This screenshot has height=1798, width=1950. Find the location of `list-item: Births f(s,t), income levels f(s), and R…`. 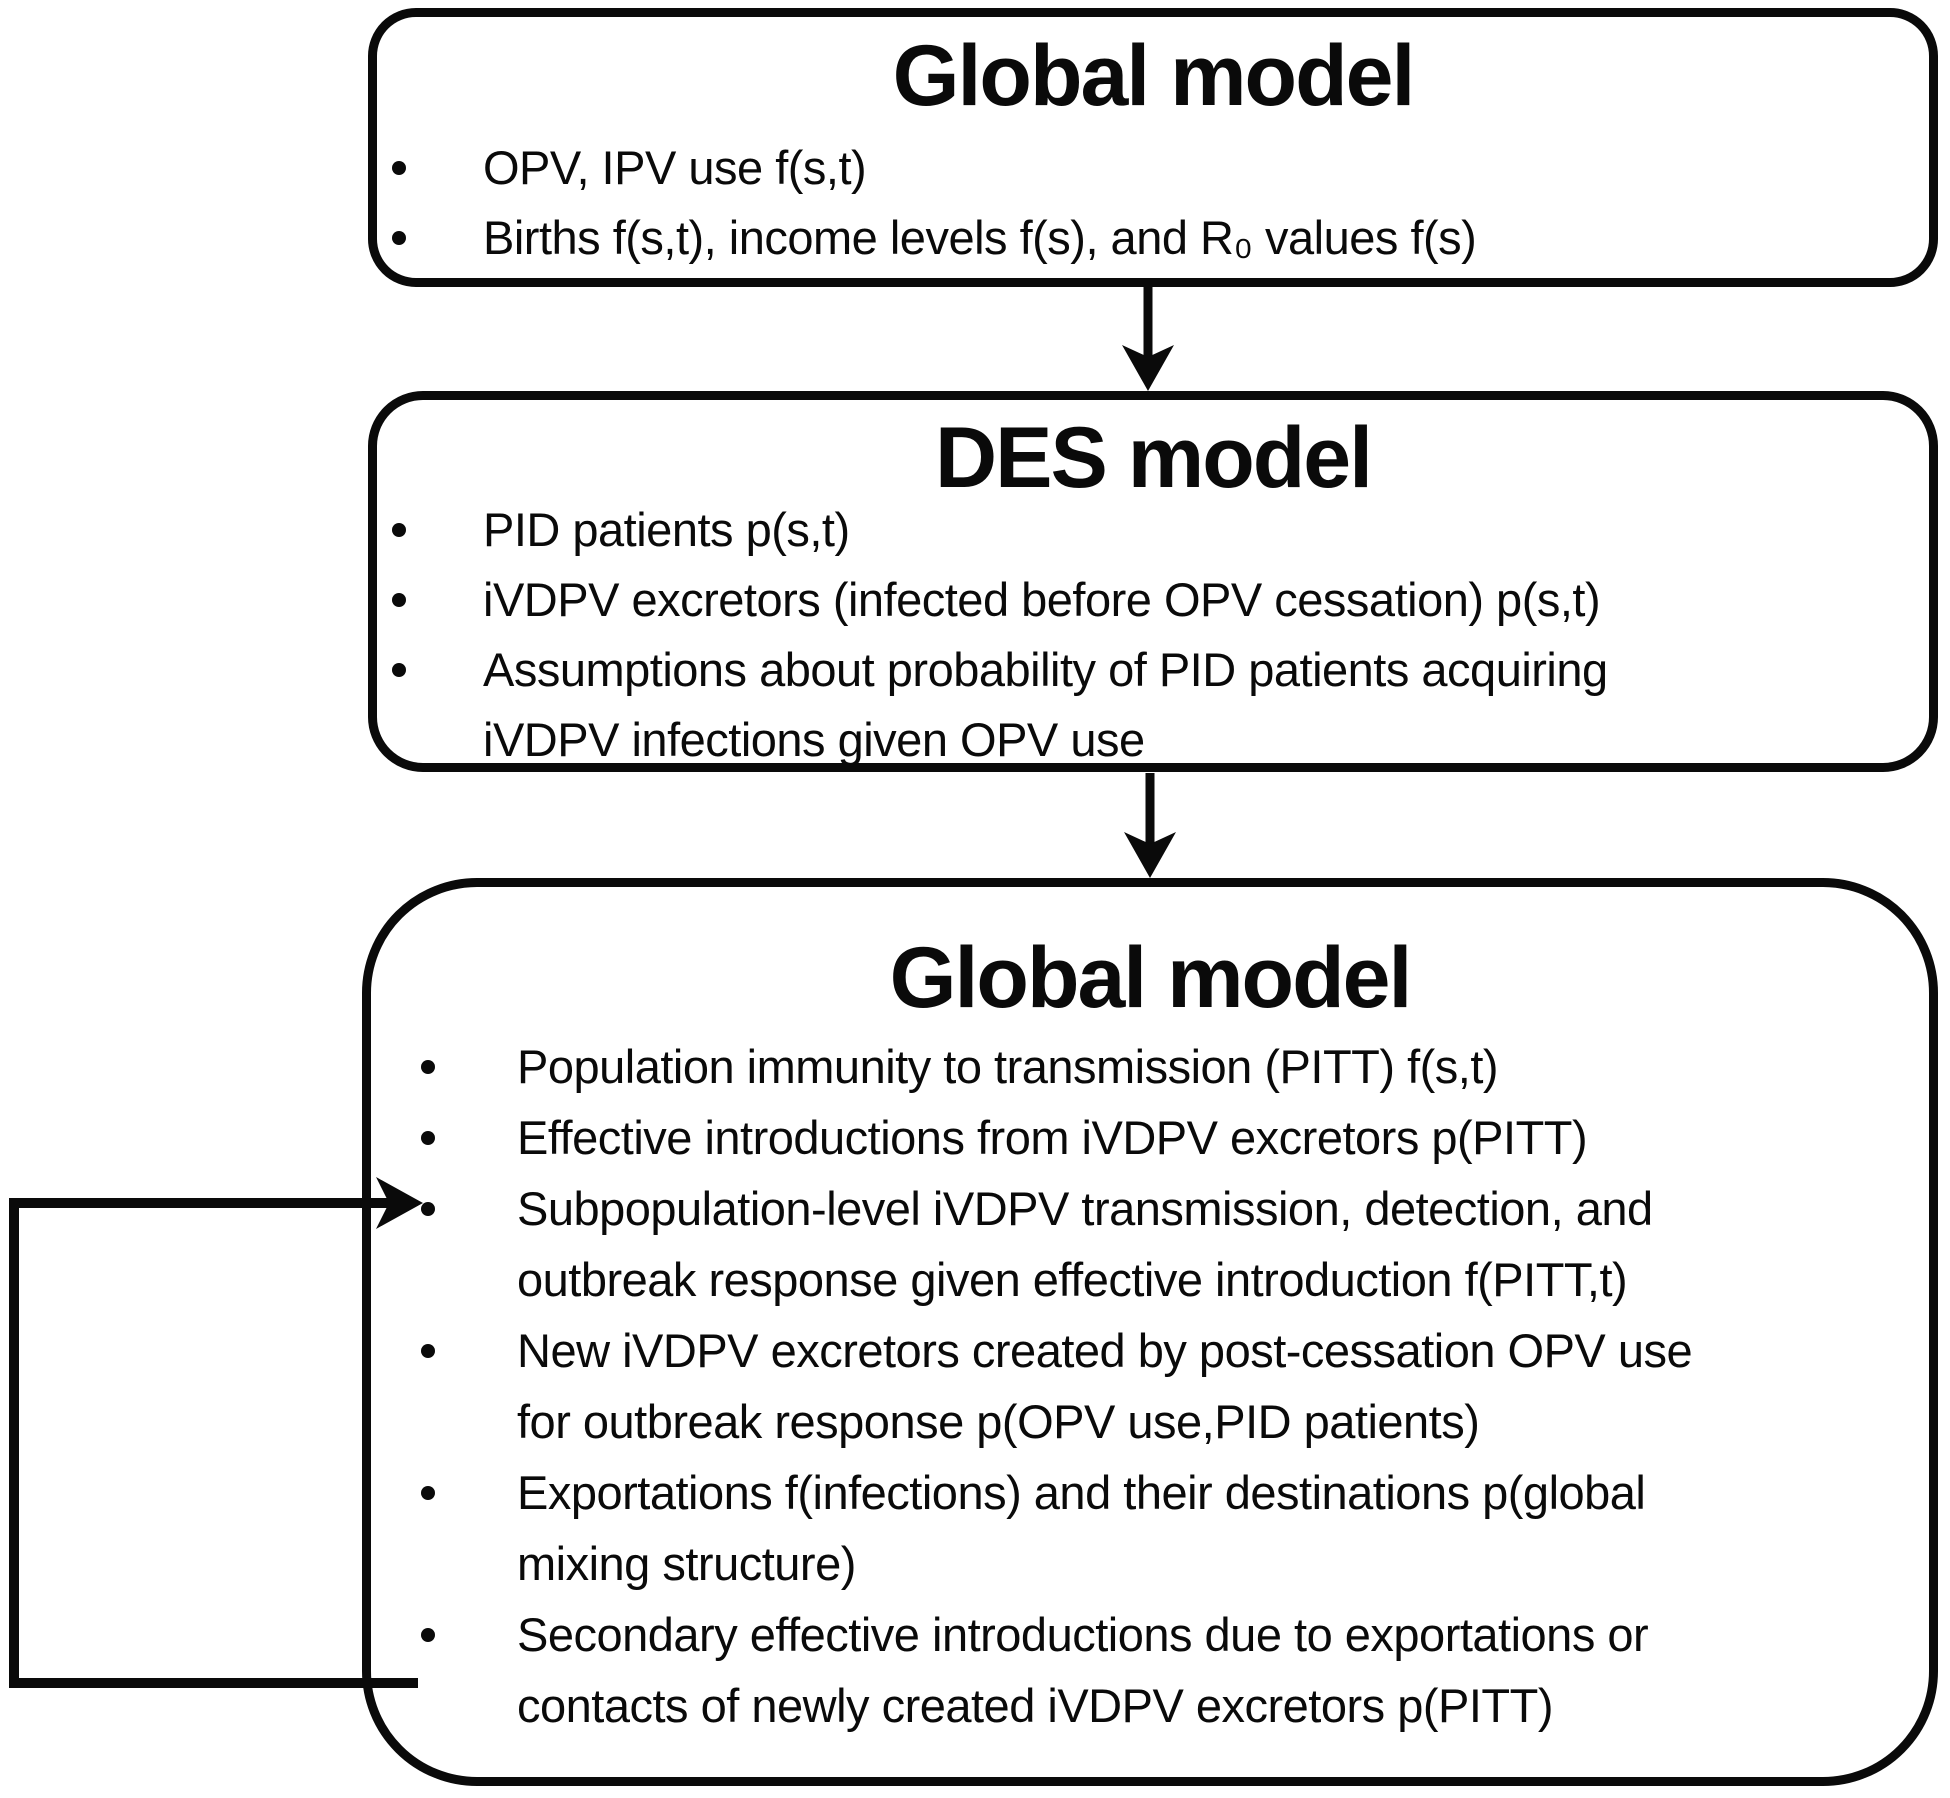

list-item: Births f(s,t), income levels f(s), and R… is located at coordinates (1153, 238).